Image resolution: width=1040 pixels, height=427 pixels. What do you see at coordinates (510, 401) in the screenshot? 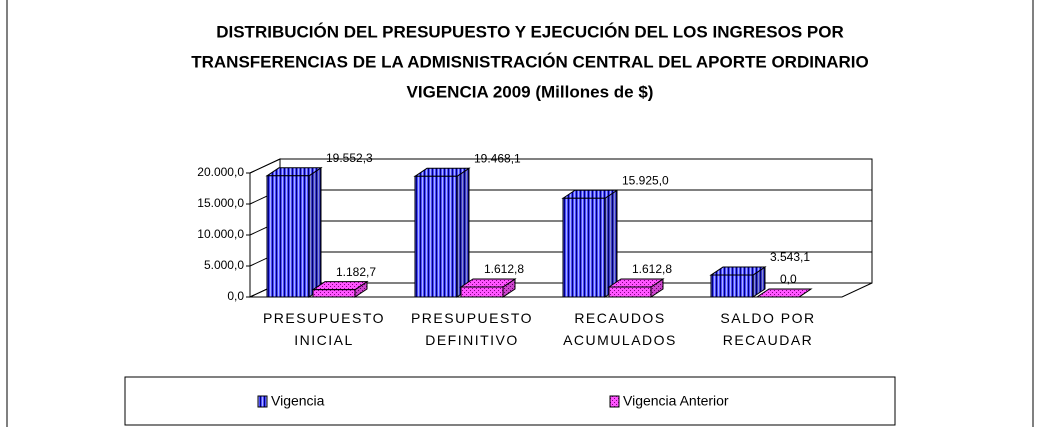
I see `legend-box` at bounding box center [510, 401].